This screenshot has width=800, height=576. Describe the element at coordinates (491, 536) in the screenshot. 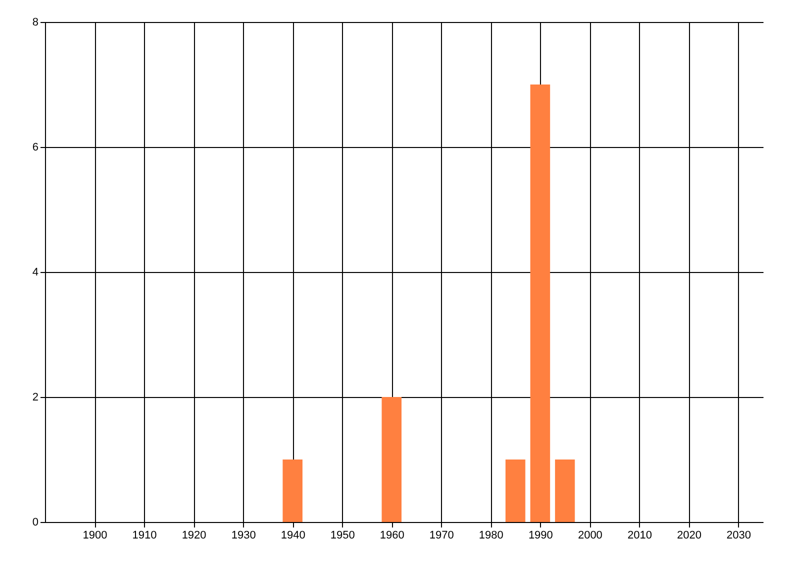

I see `x-tick-label: 1980` at that location.